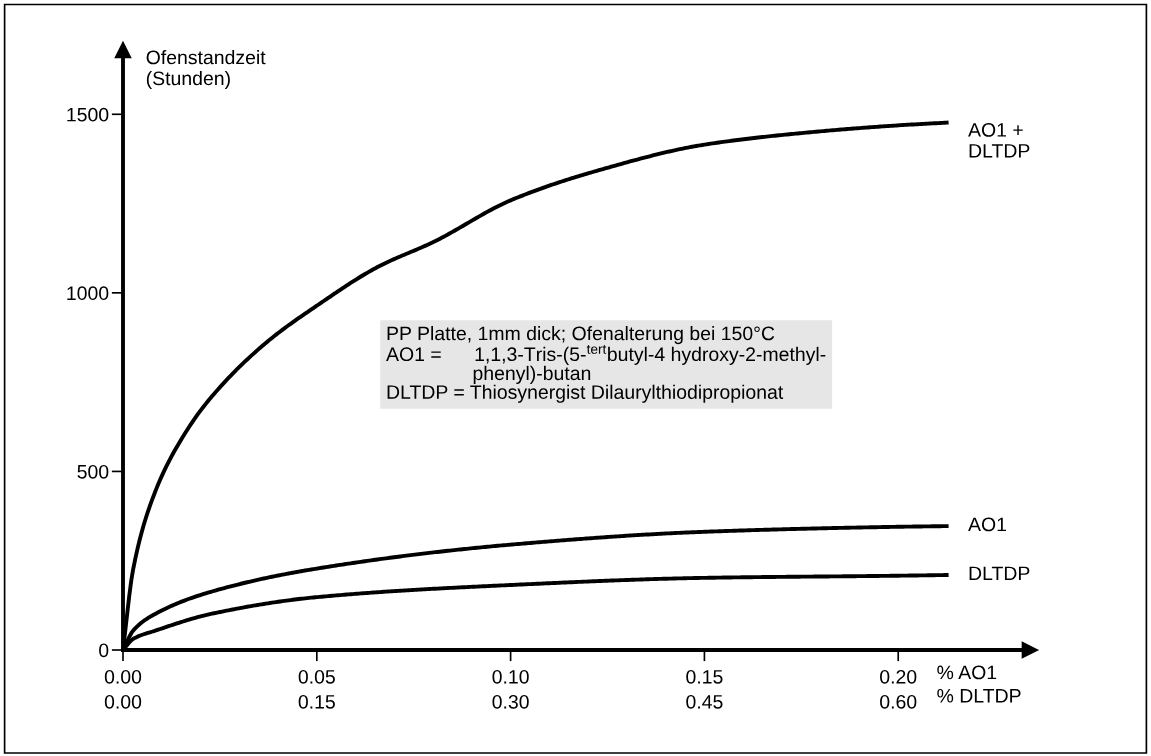  I want to click on x-tick-label: 0.15, so click(704, 676).